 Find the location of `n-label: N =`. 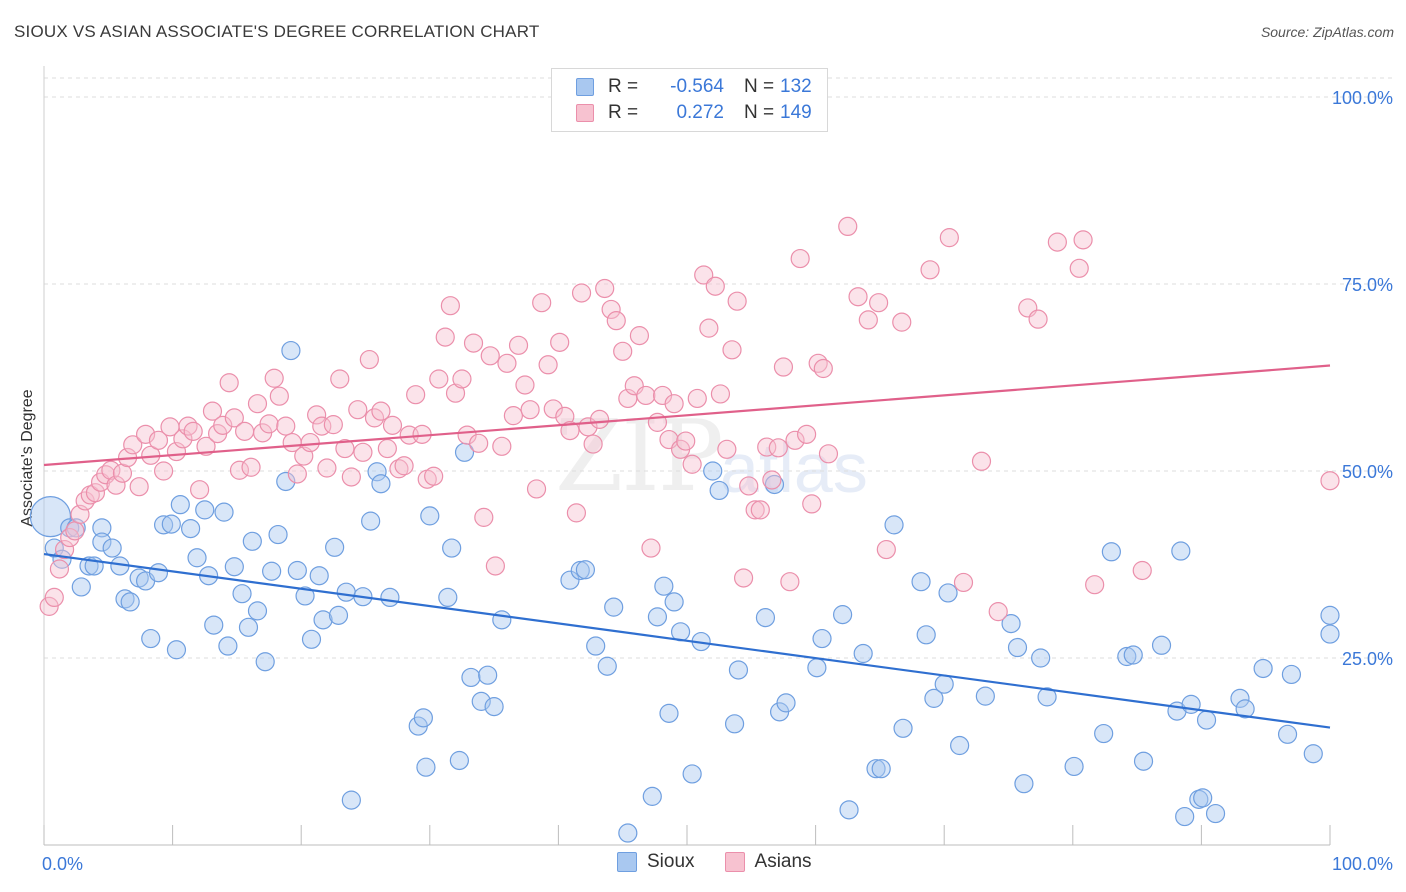

n-label: N = is located at coordinates (759, 112).